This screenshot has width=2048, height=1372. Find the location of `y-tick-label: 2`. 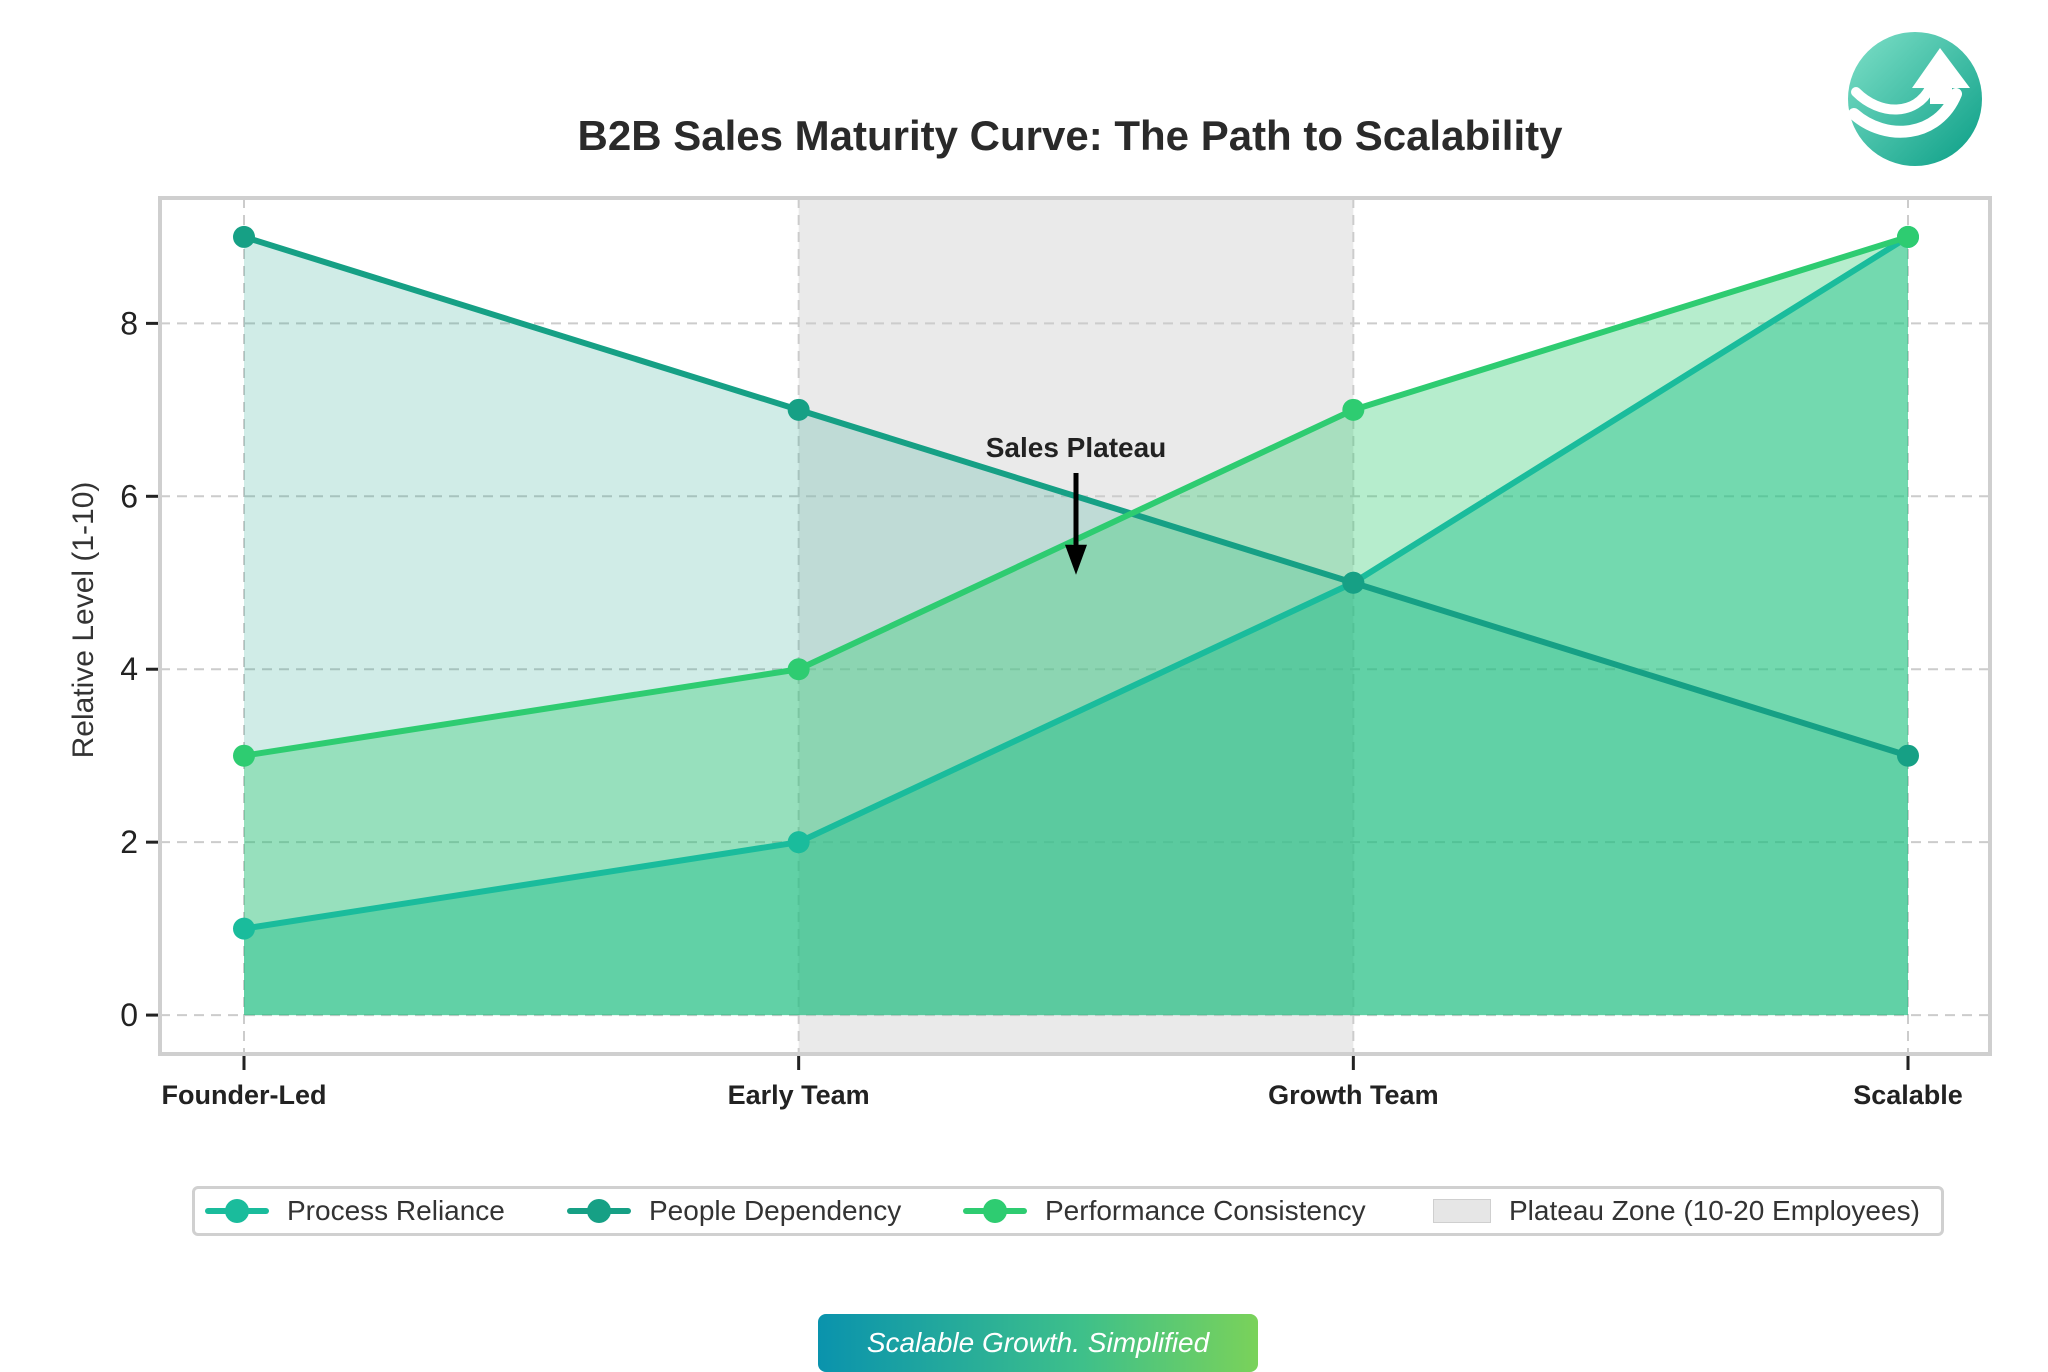

y-tick-label: 2 is located at coordinates (129, 842).